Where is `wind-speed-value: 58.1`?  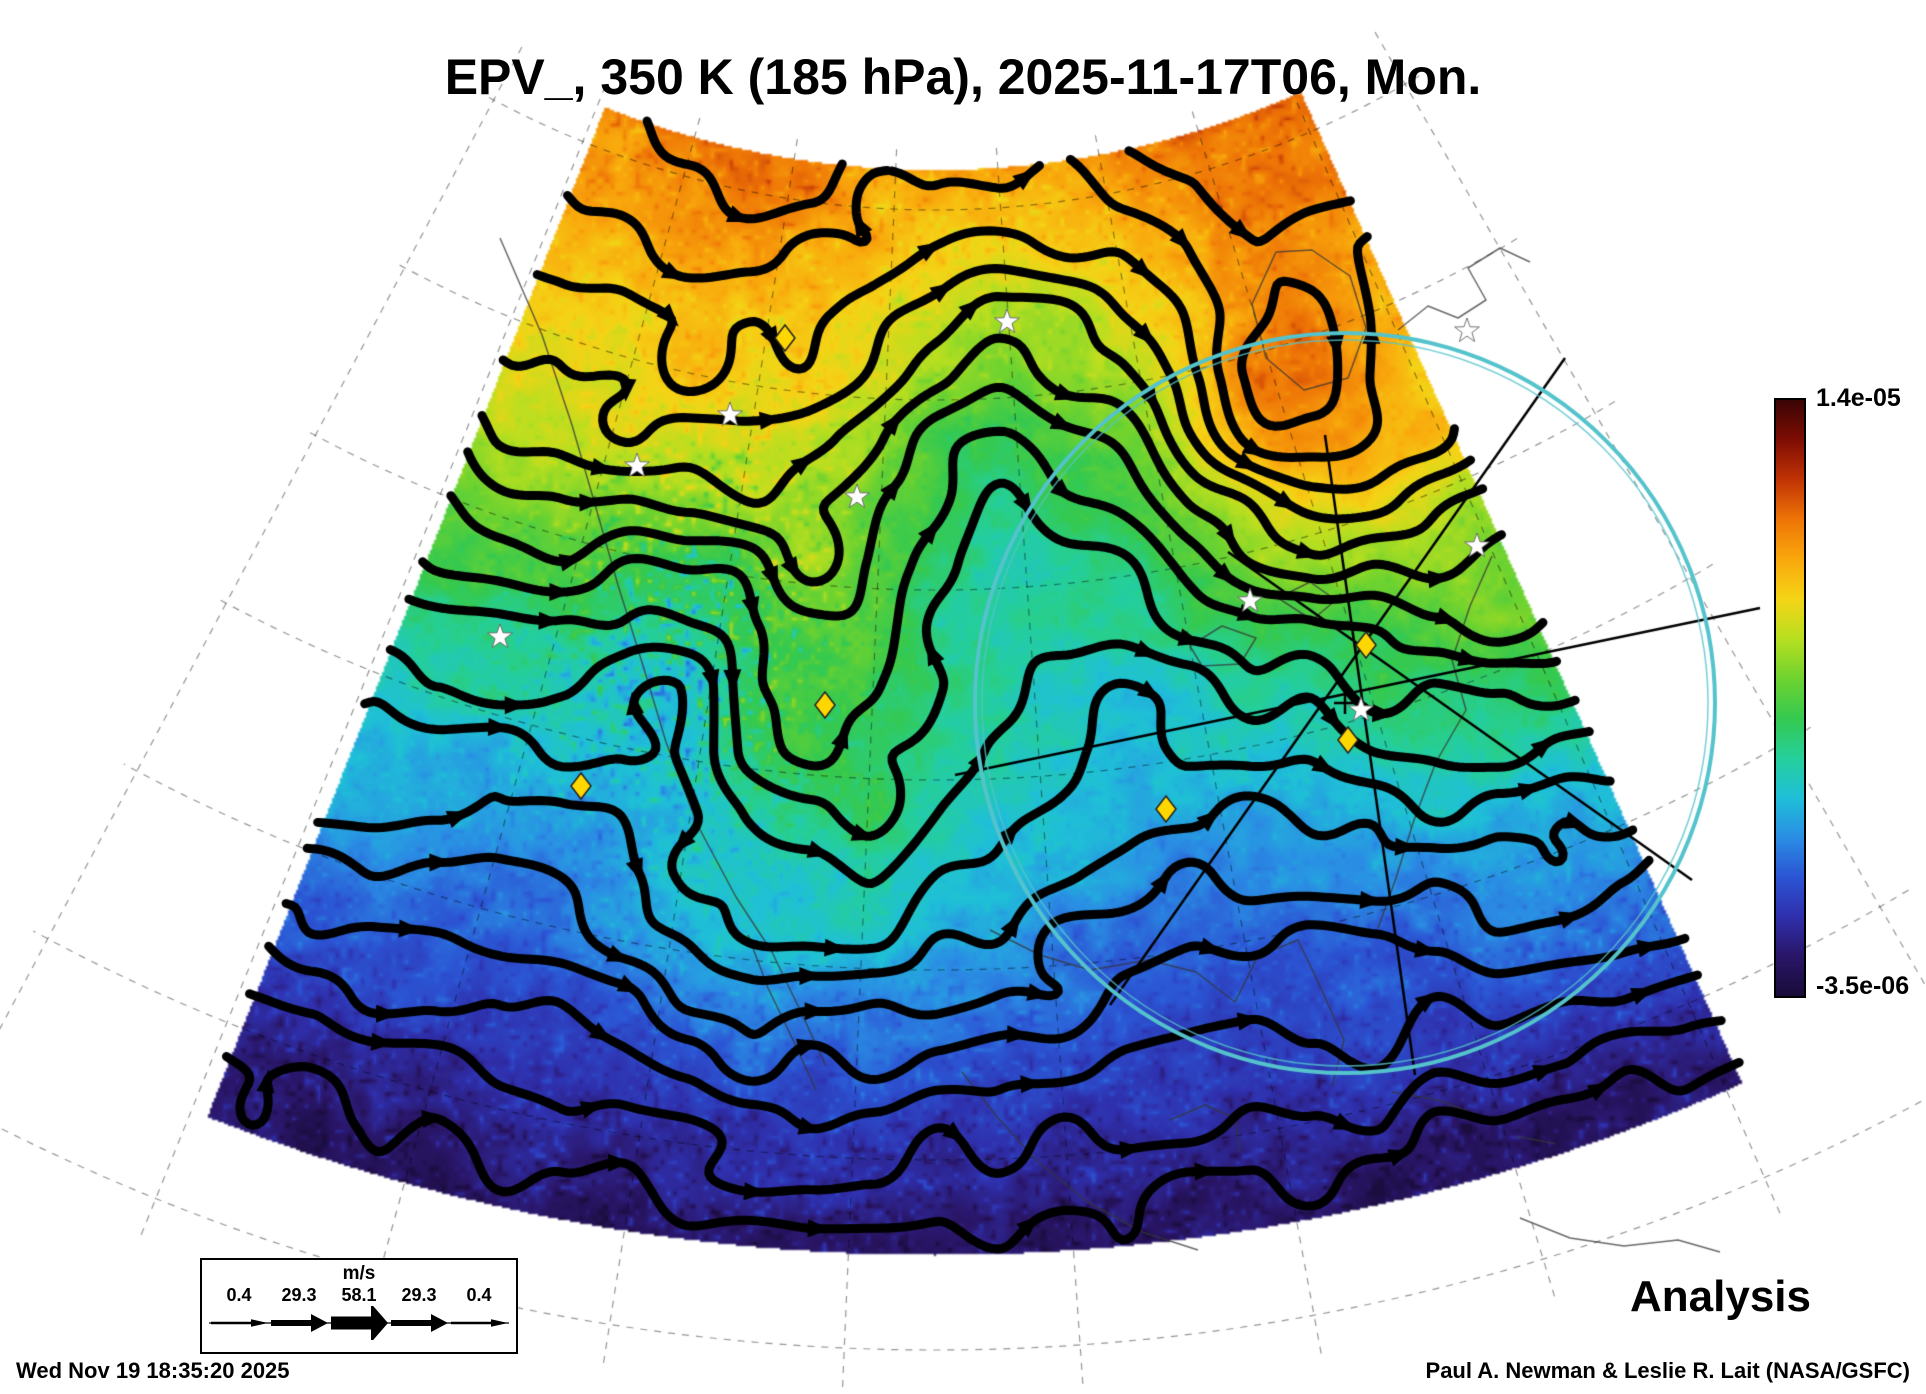
wind-speed-value: 58.1 is located at coordinates (359, 1295).